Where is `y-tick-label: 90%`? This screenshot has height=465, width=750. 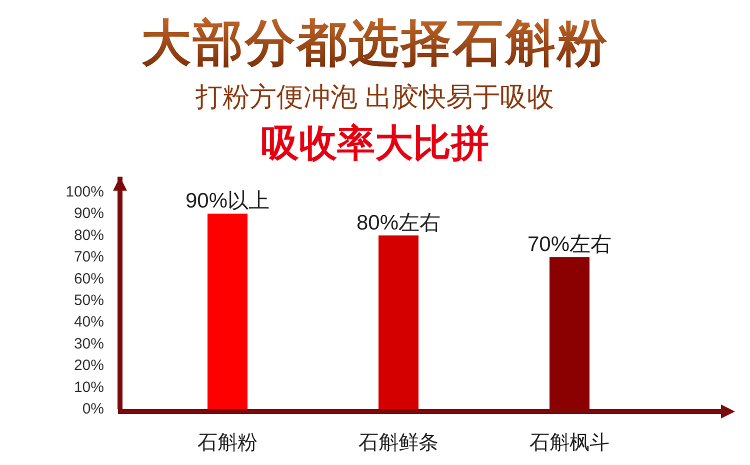 y-tick-label: 90% is located at coordinates (89, 213).